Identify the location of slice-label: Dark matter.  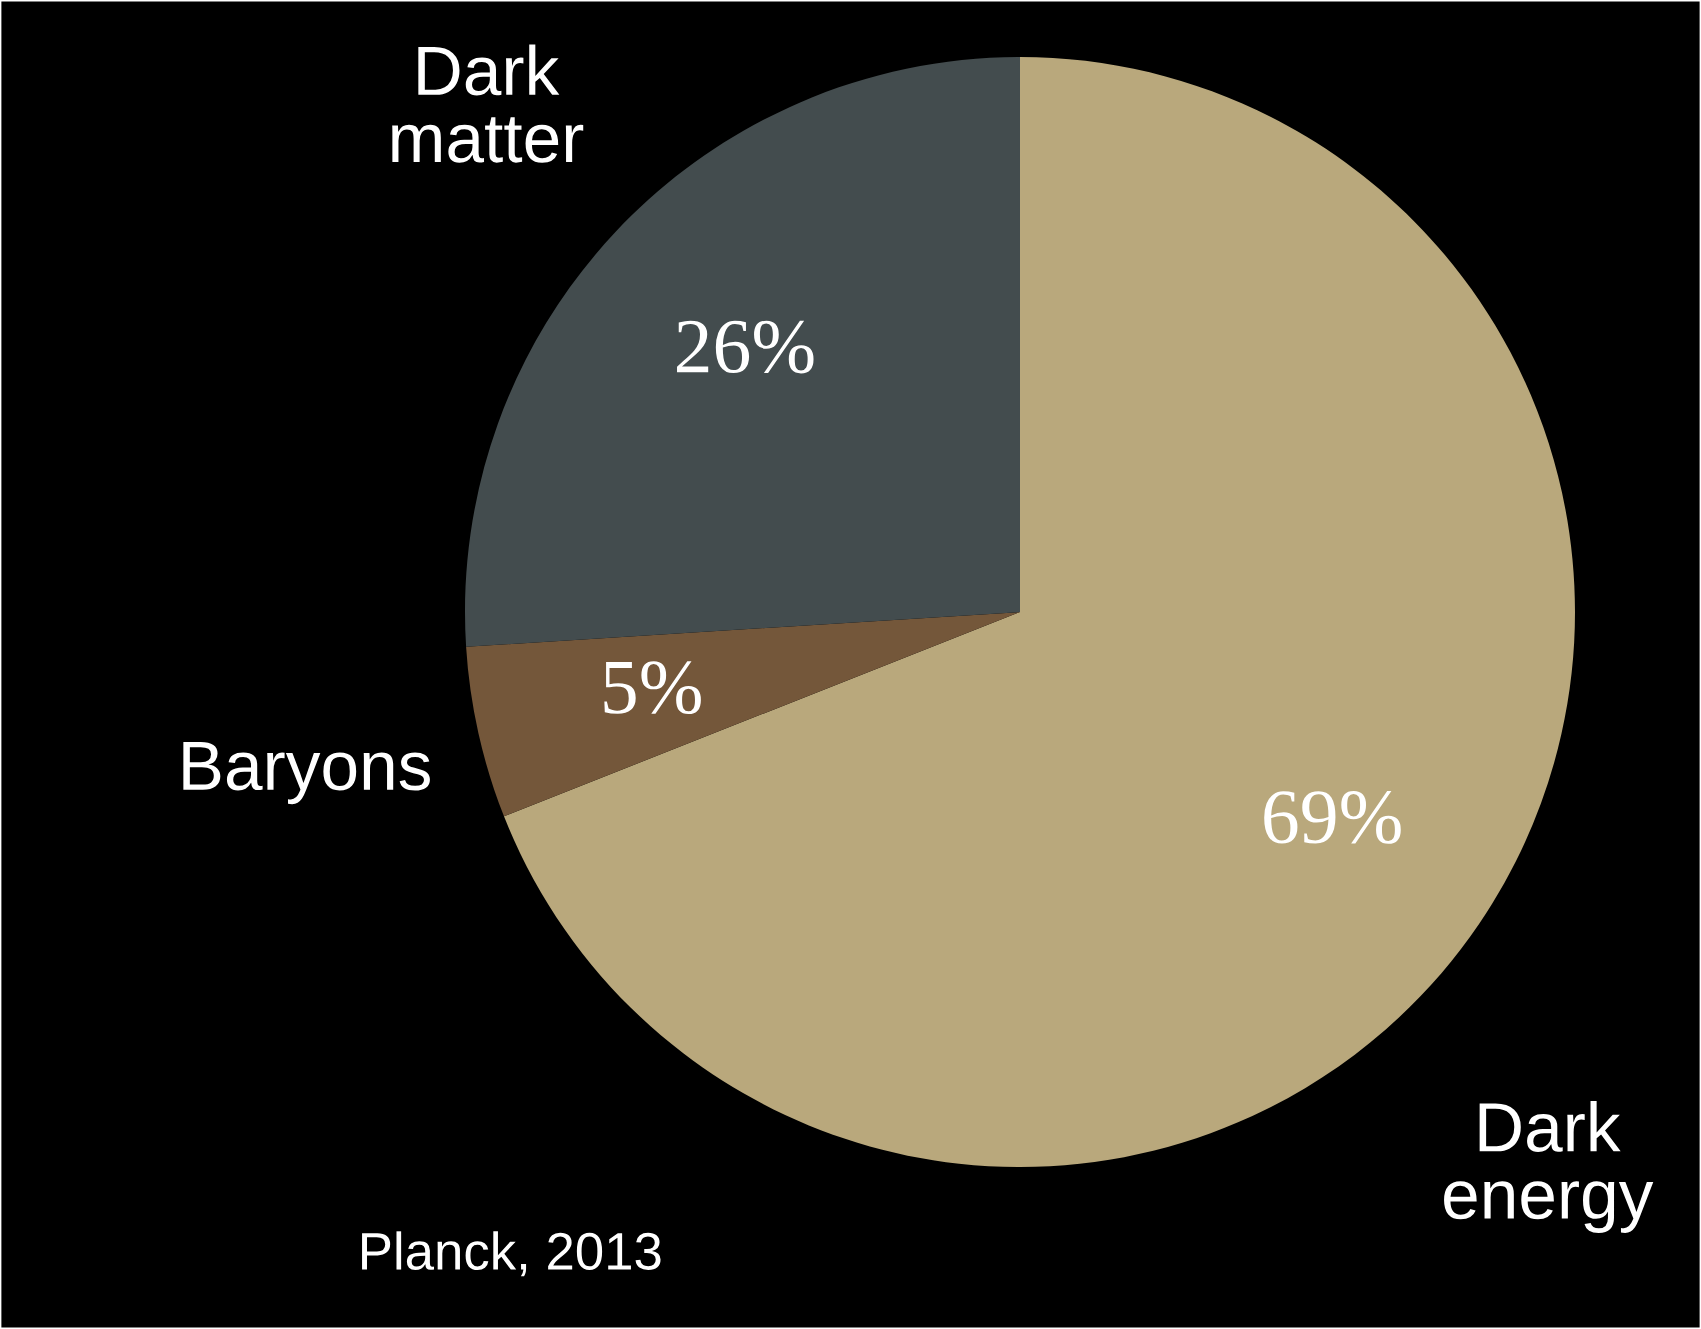
(488, 103).